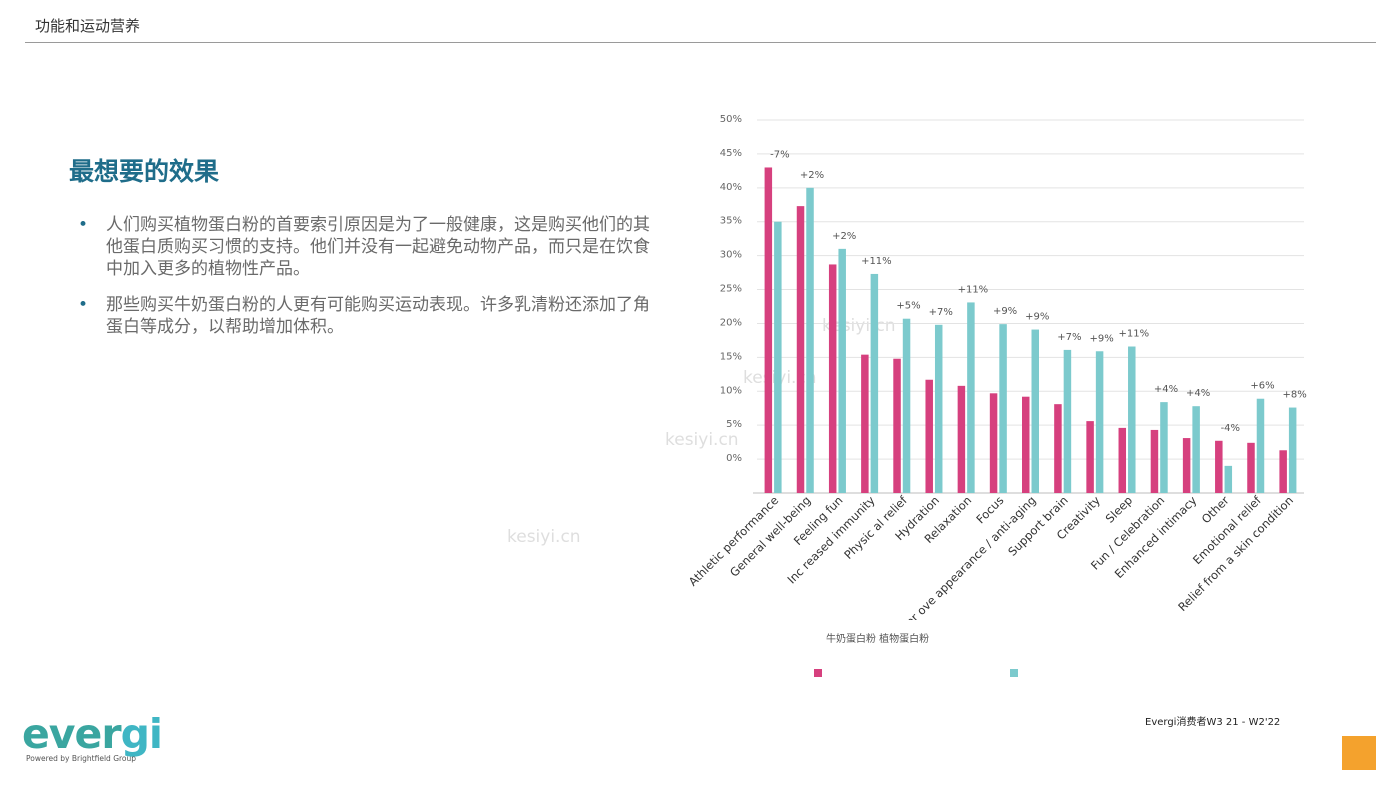 The width and height of the screenshot is (1400, 788). What do you see at coordinates (731, 187) in the screenshot?
I see `y-tick-label: 40%` at bounding box center [731, 187].